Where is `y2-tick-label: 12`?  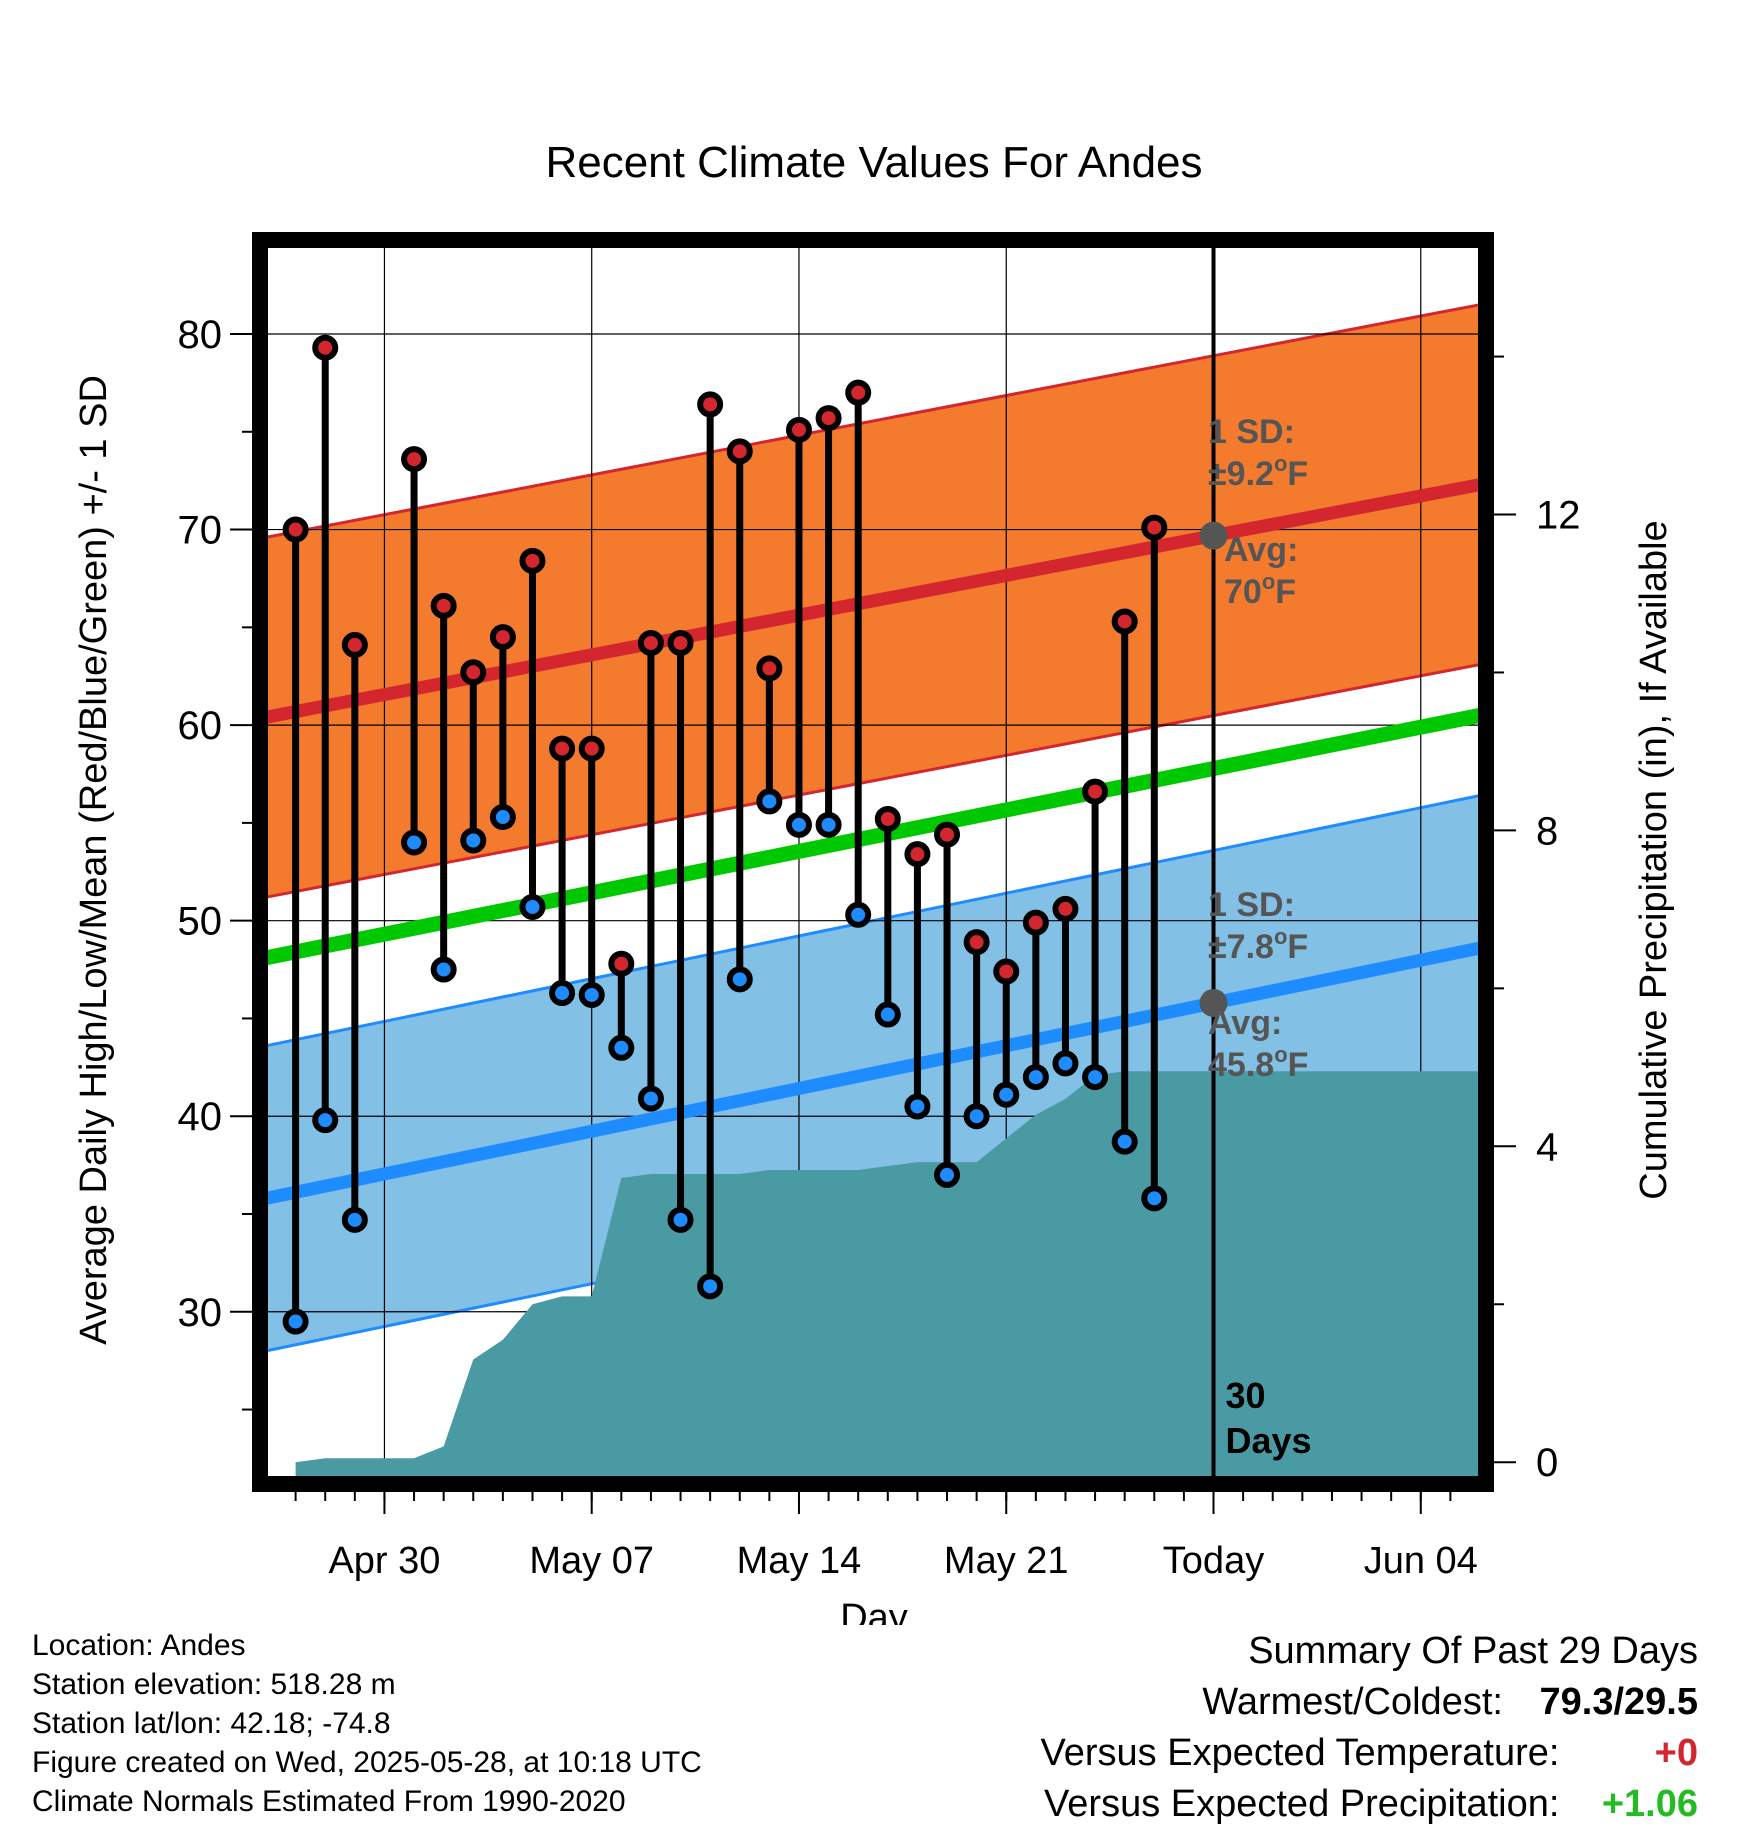 y2-tick-label: 12 is located at coordinates (1558, 516).